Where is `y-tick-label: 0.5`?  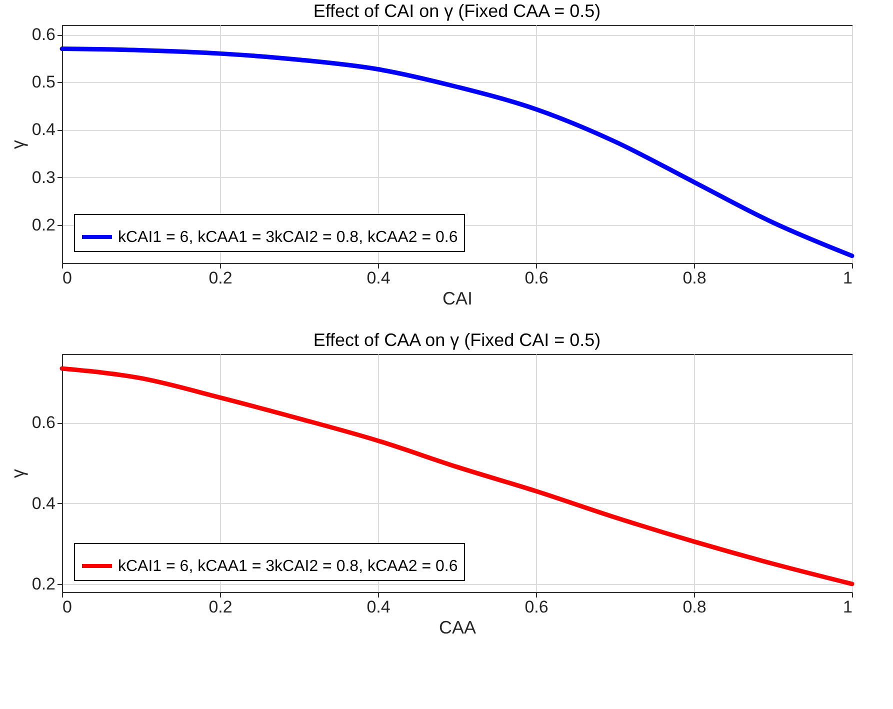 y-tick-label: 0.5 is located at coordinates (44, 82).